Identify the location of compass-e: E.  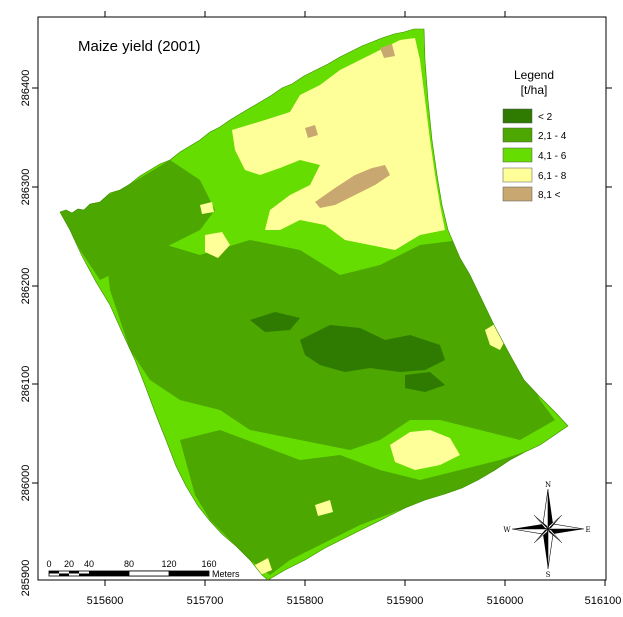
(587, 530).